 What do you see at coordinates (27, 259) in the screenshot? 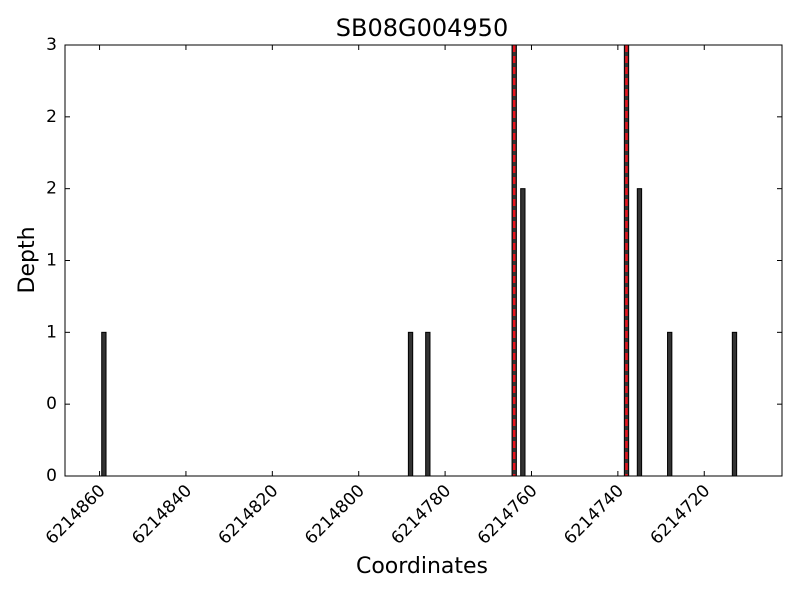
I see `y-axis-label: Depth` at bounding box center [27, 259].